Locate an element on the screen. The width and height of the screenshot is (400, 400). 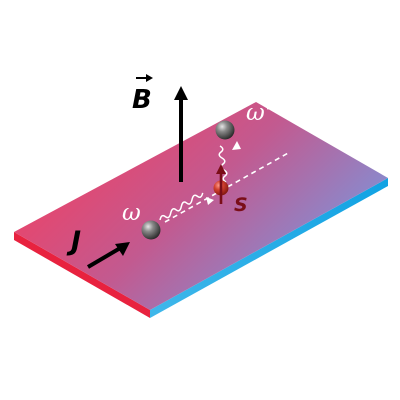
scattering-path is located at coordinates (227, 187).